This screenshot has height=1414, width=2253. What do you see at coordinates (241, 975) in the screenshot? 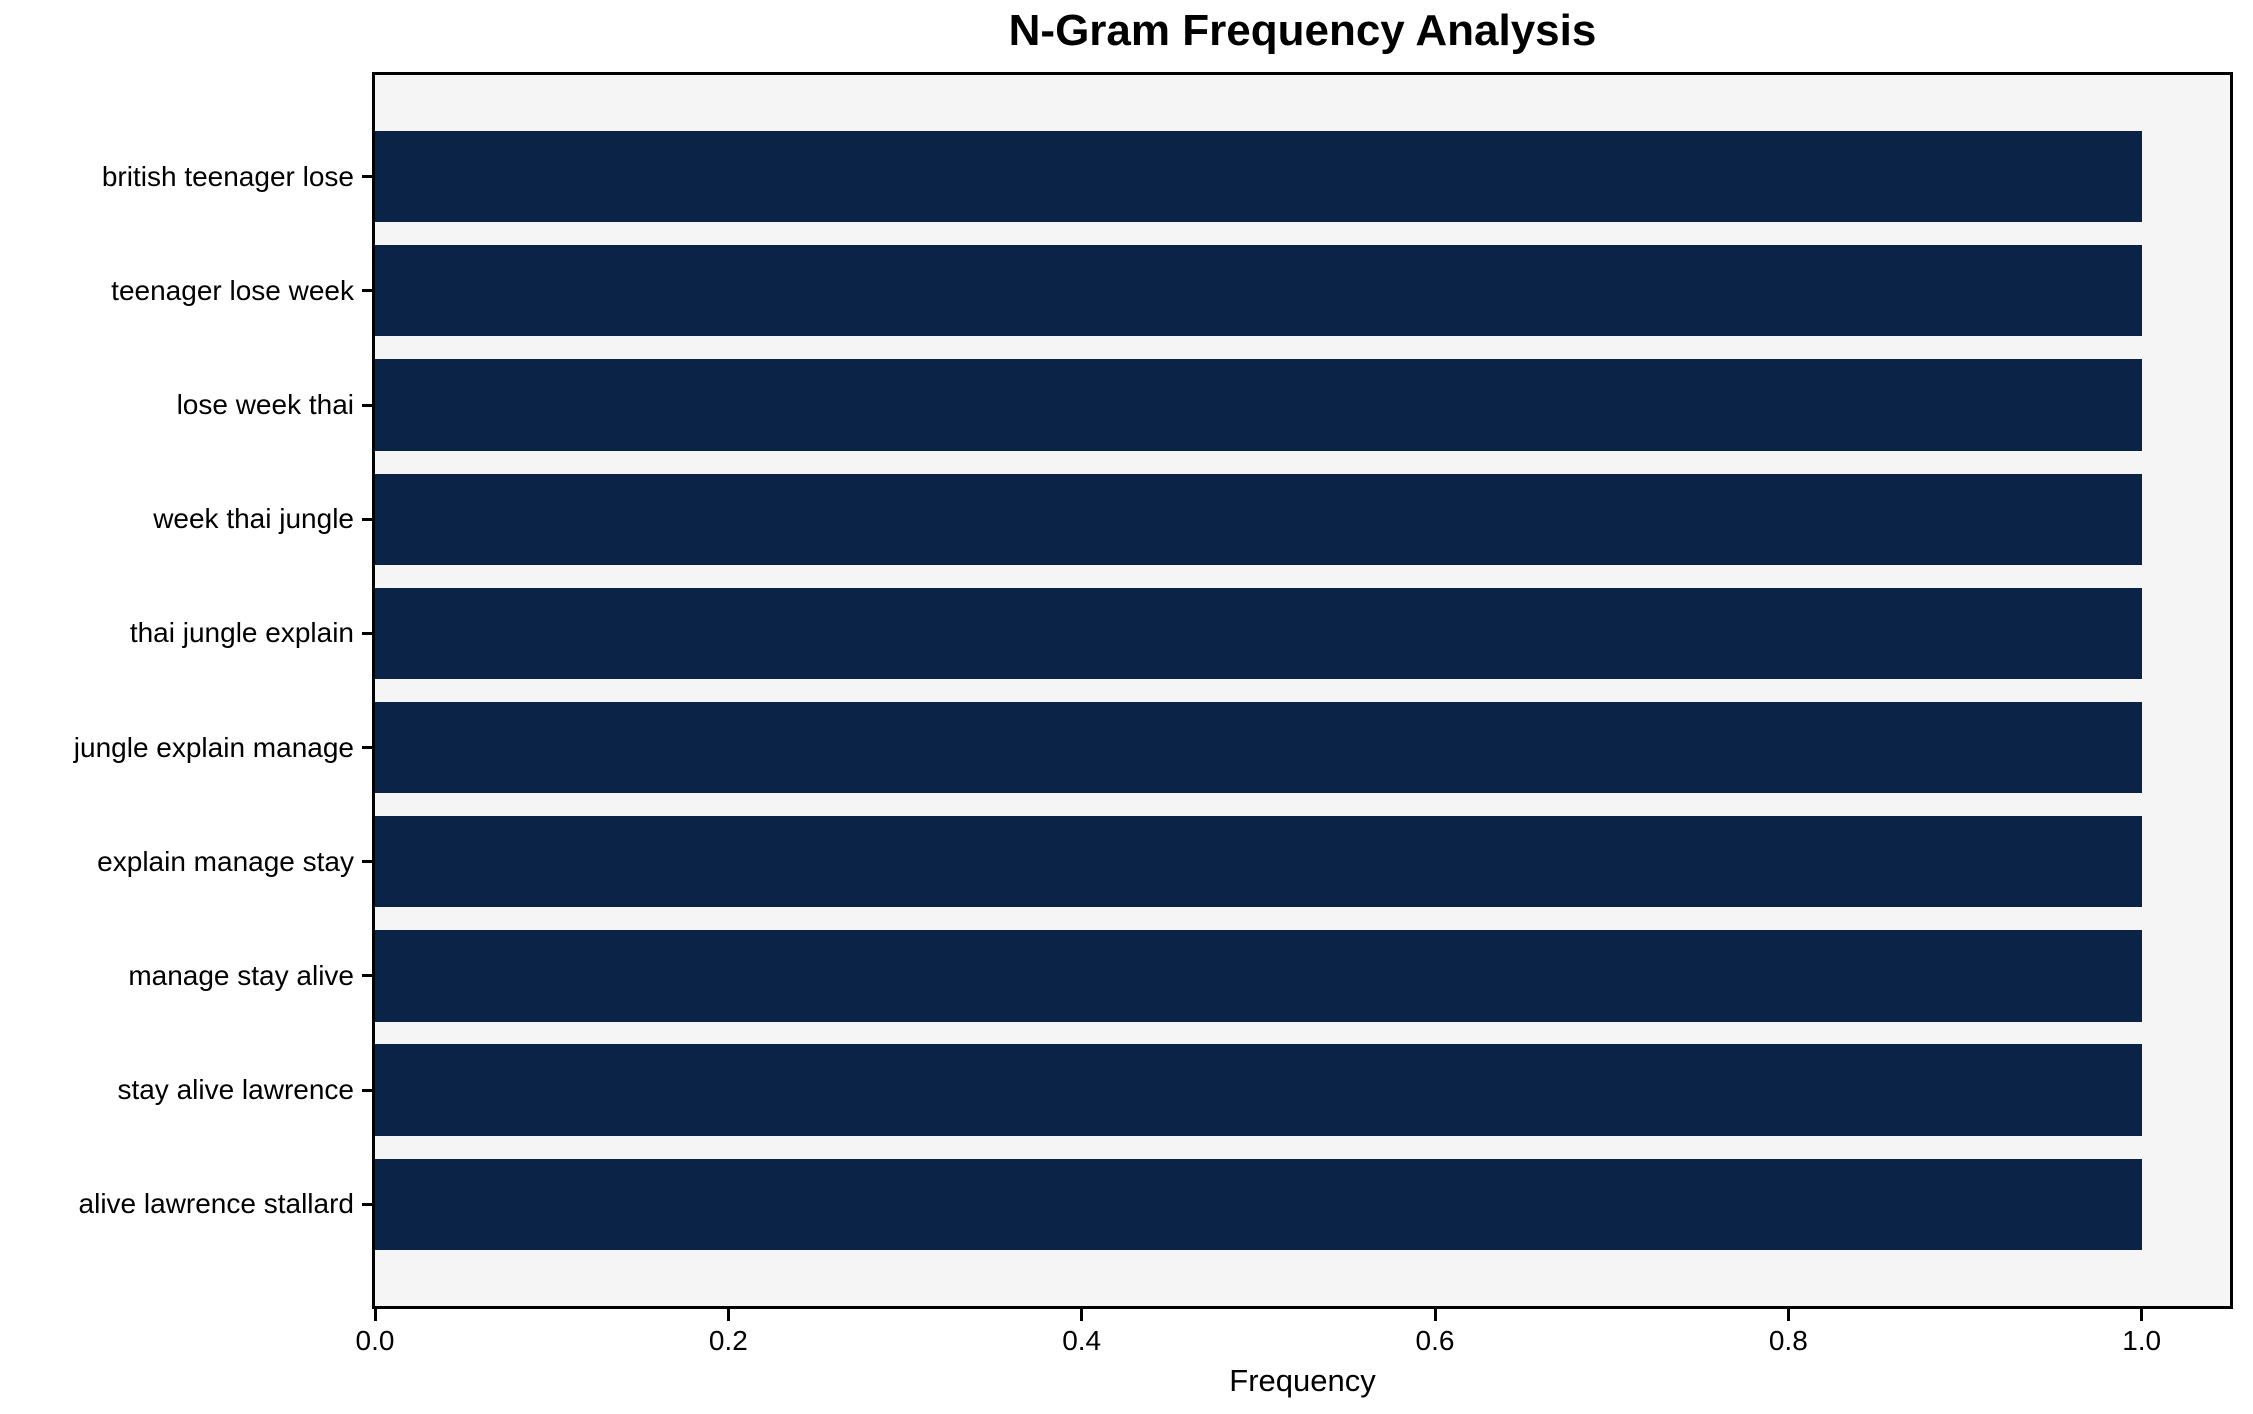
I see `y-tick-label: manage stay alive` at bounding box center [241, 975].